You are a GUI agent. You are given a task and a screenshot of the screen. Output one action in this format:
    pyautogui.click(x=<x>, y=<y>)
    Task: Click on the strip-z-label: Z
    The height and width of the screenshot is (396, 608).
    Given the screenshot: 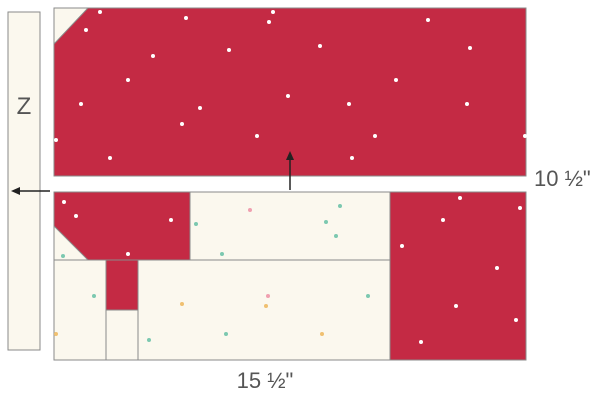 What is the action you would take?
    pyautogui.click(x=24, y=106)
    